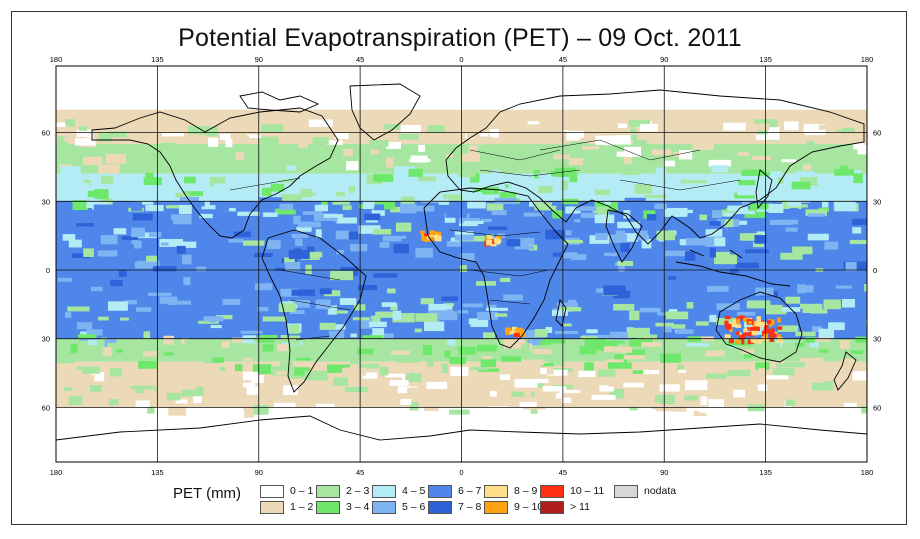  What do you see at coordinates (877, 339) in the screenshot?
I see `lat-tick-right-3: 30` at bounding box center [877, 339].